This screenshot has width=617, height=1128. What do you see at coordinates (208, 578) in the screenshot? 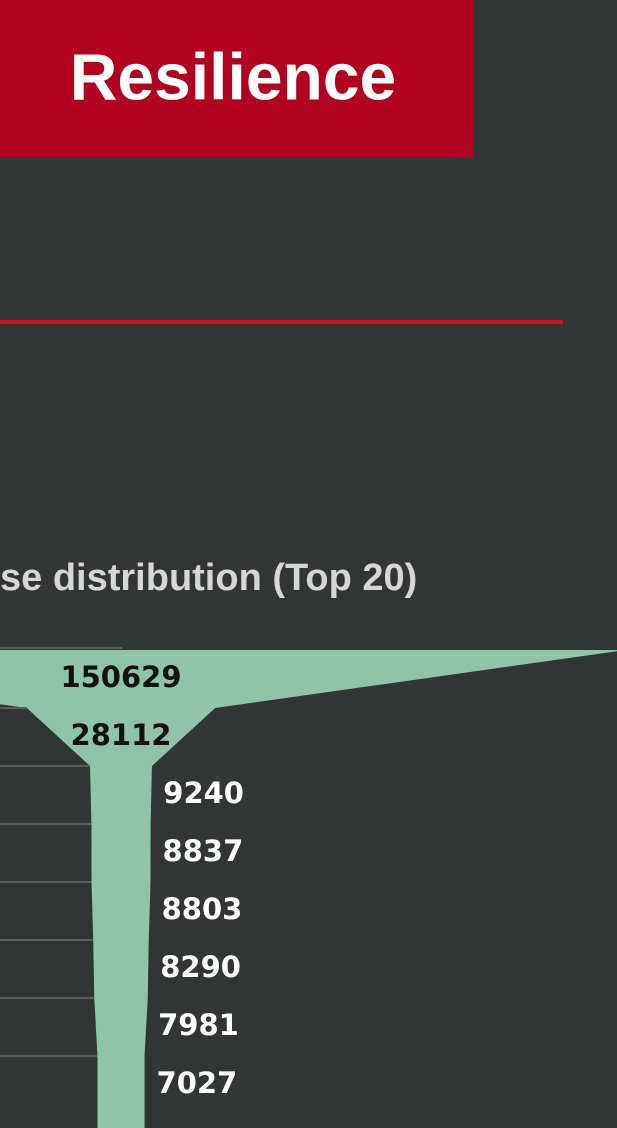
I see `chart-title: se distribution (Top 20)` at bounding box center [208, 578].